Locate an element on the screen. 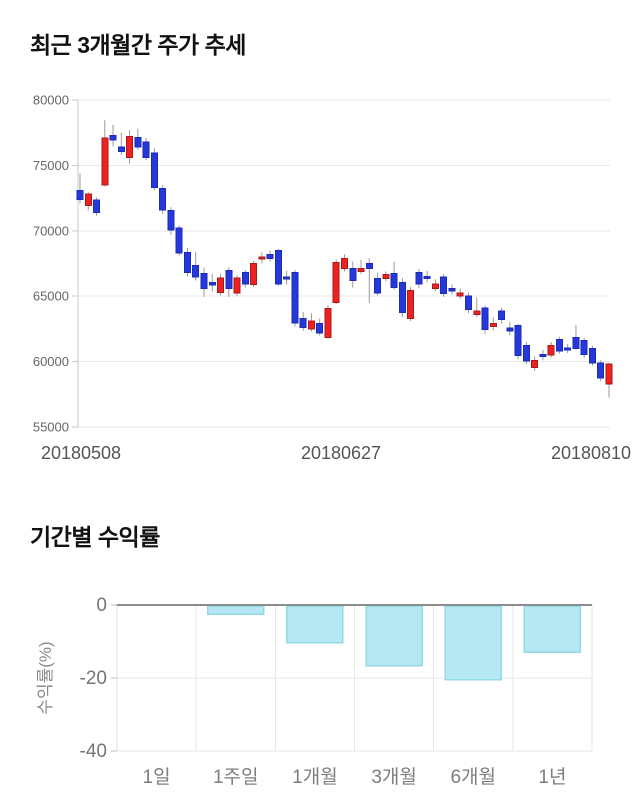  category-label-3: 3개월 is located at coordinates (394, 777).